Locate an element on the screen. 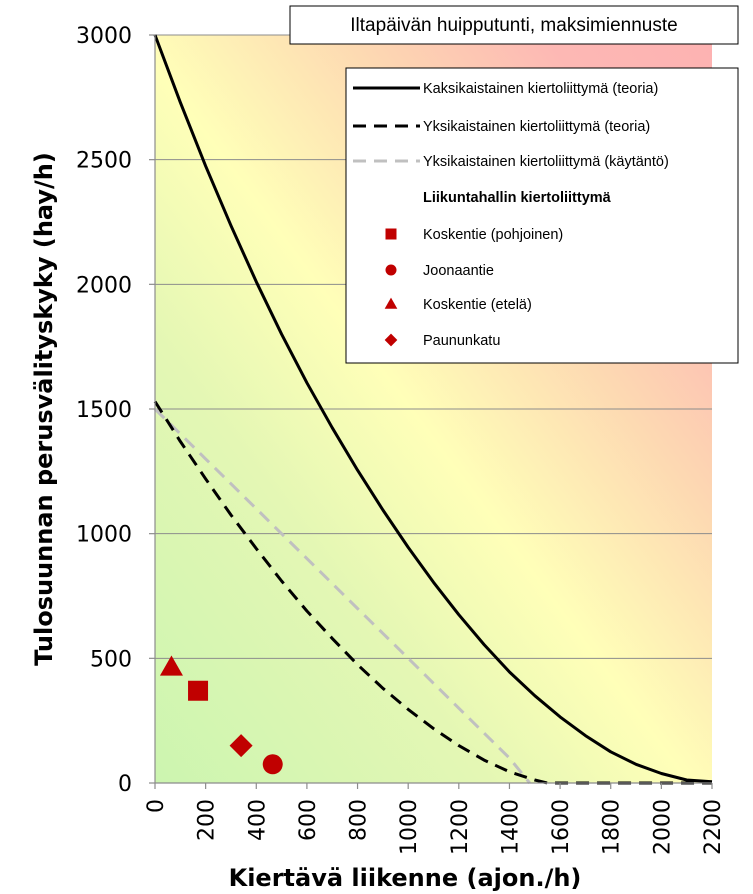 The height and width of the screenshot is (894, 753). legend-marker-triangle is located at coordinates (391, 303).